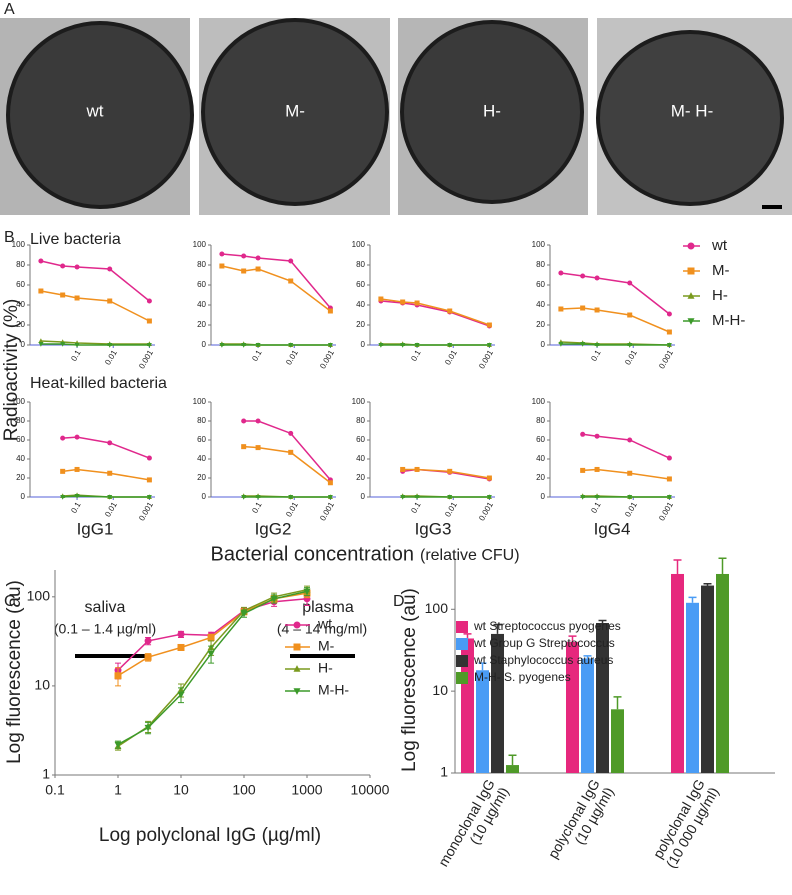 This screenshot has height=895, width=792. I want to click on row-title: Live bacteria, so click(75, 239).